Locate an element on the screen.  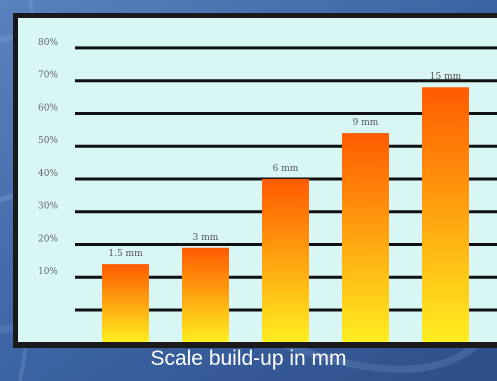
bar-data-label: 15 mm is located at coordinates (446, 77).